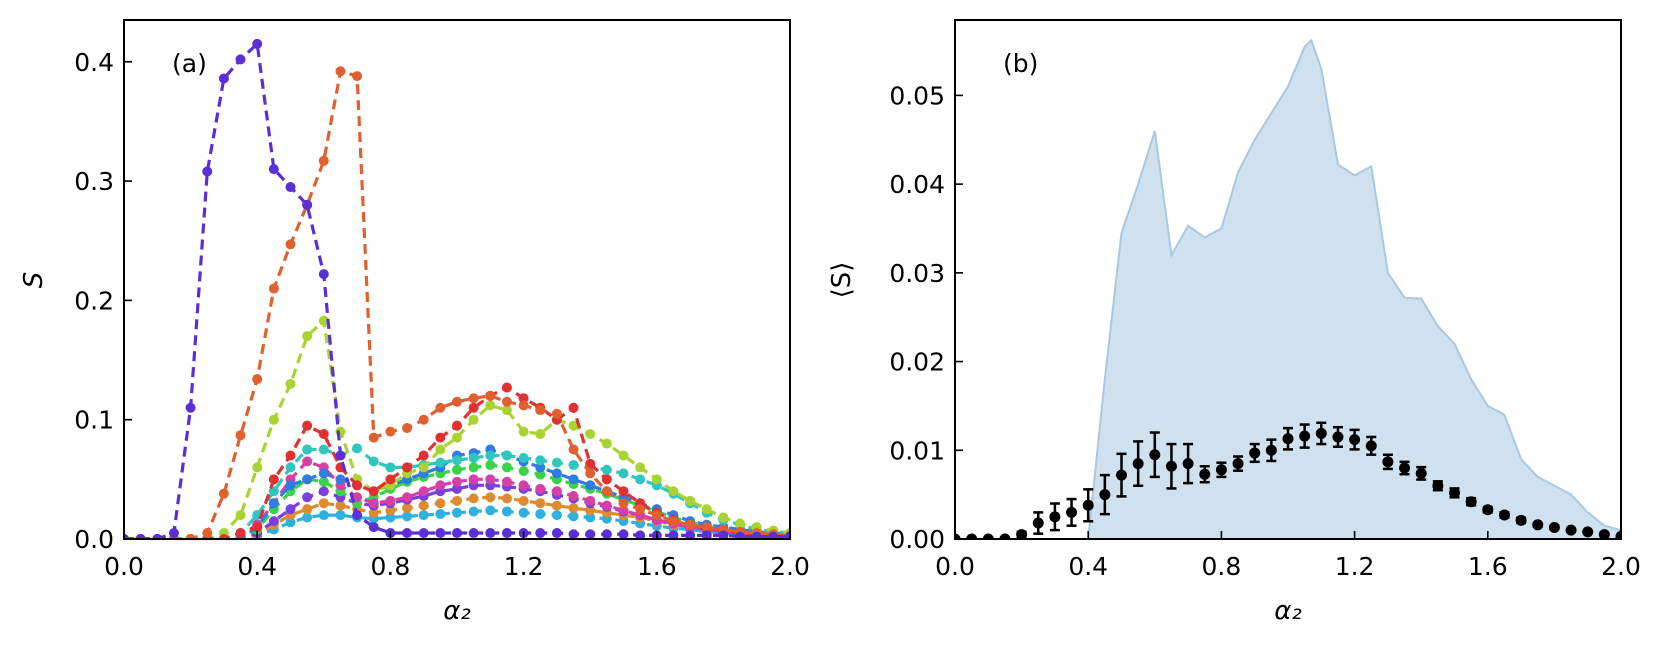 This screenshot has width=1661, height=648. I want to click on panel-b-label: (b), so click(1020, 63).